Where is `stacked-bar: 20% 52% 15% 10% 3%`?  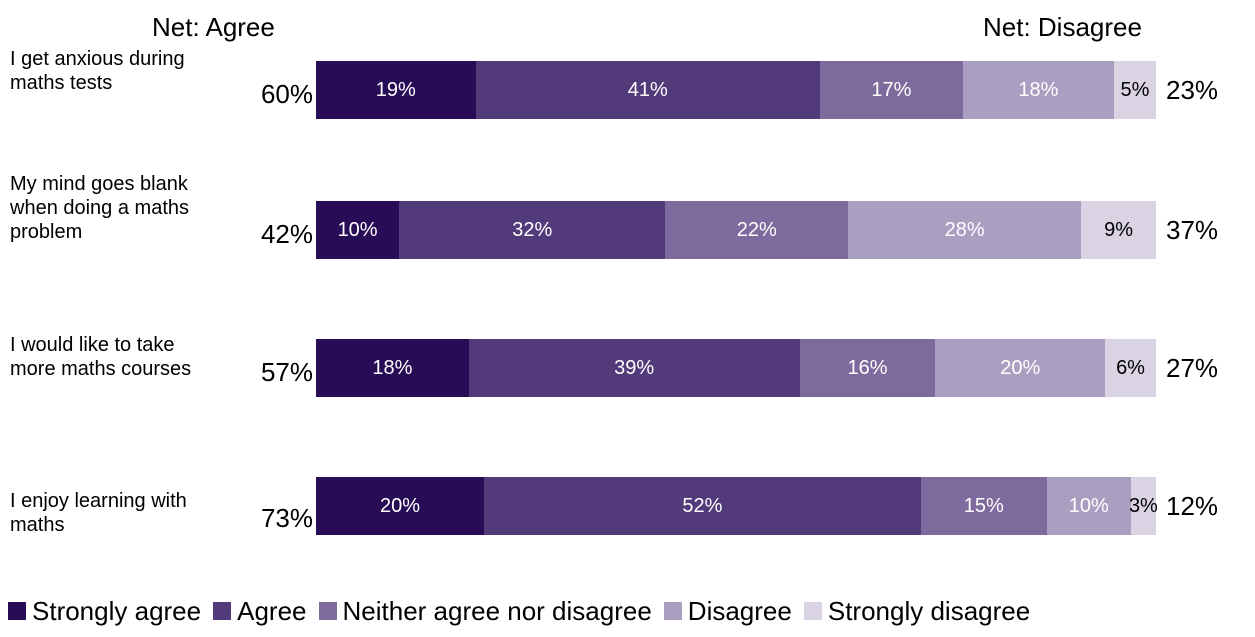
stacked-bar: 20% 52% 15% 10% 3% is located at coordinates (736, 506).